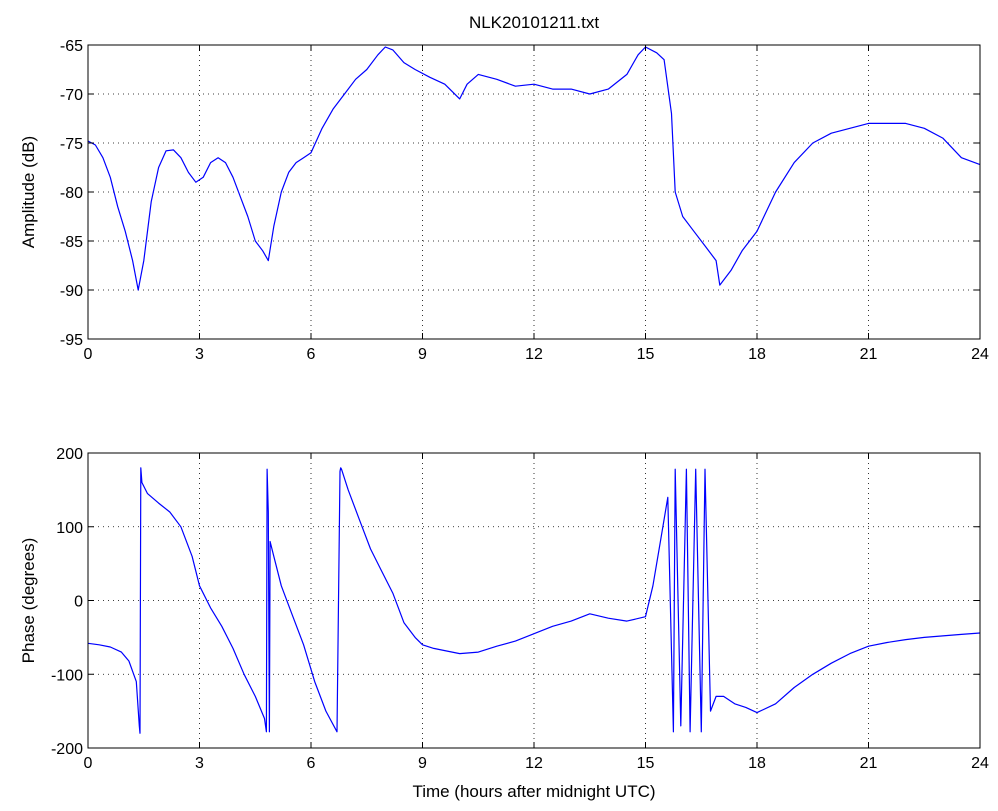 This screenshot has height=811, width=998. I want to click on phase-ytick-label: 0, so click(78, 602).